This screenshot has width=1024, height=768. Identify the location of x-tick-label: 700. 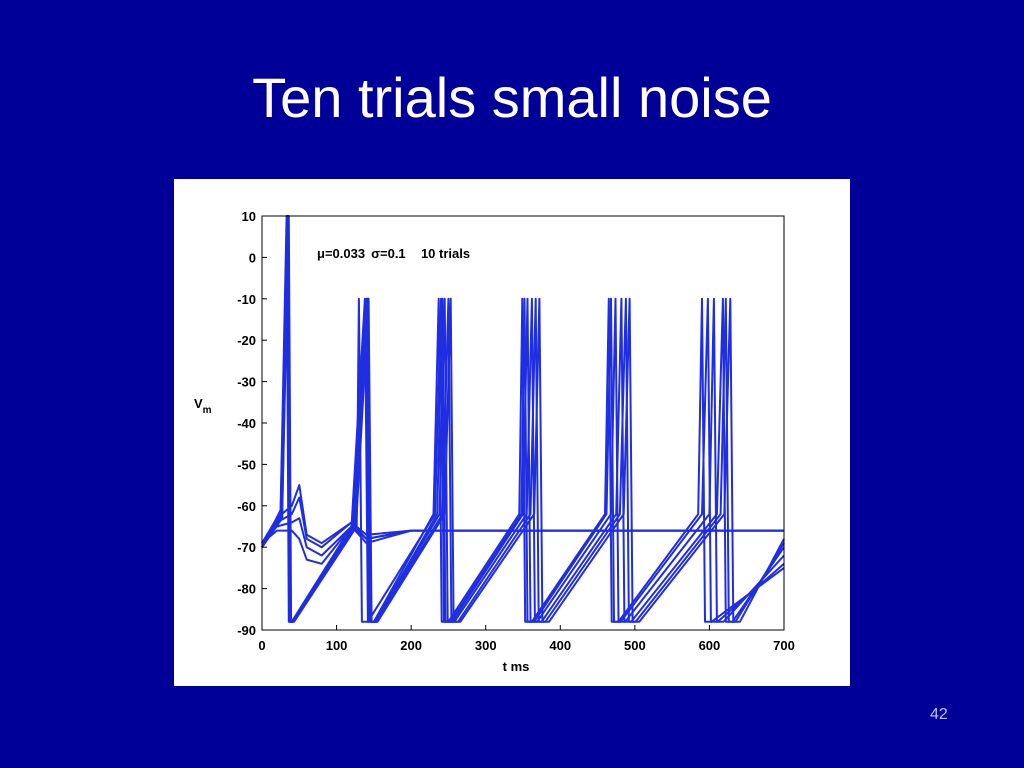
(784, 645).